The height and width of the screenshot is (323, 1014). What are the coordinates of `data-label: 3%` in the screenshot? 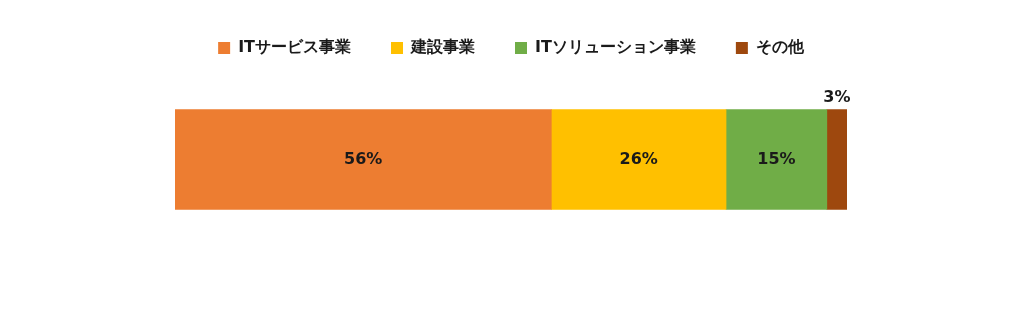 It's located at (837, 96).